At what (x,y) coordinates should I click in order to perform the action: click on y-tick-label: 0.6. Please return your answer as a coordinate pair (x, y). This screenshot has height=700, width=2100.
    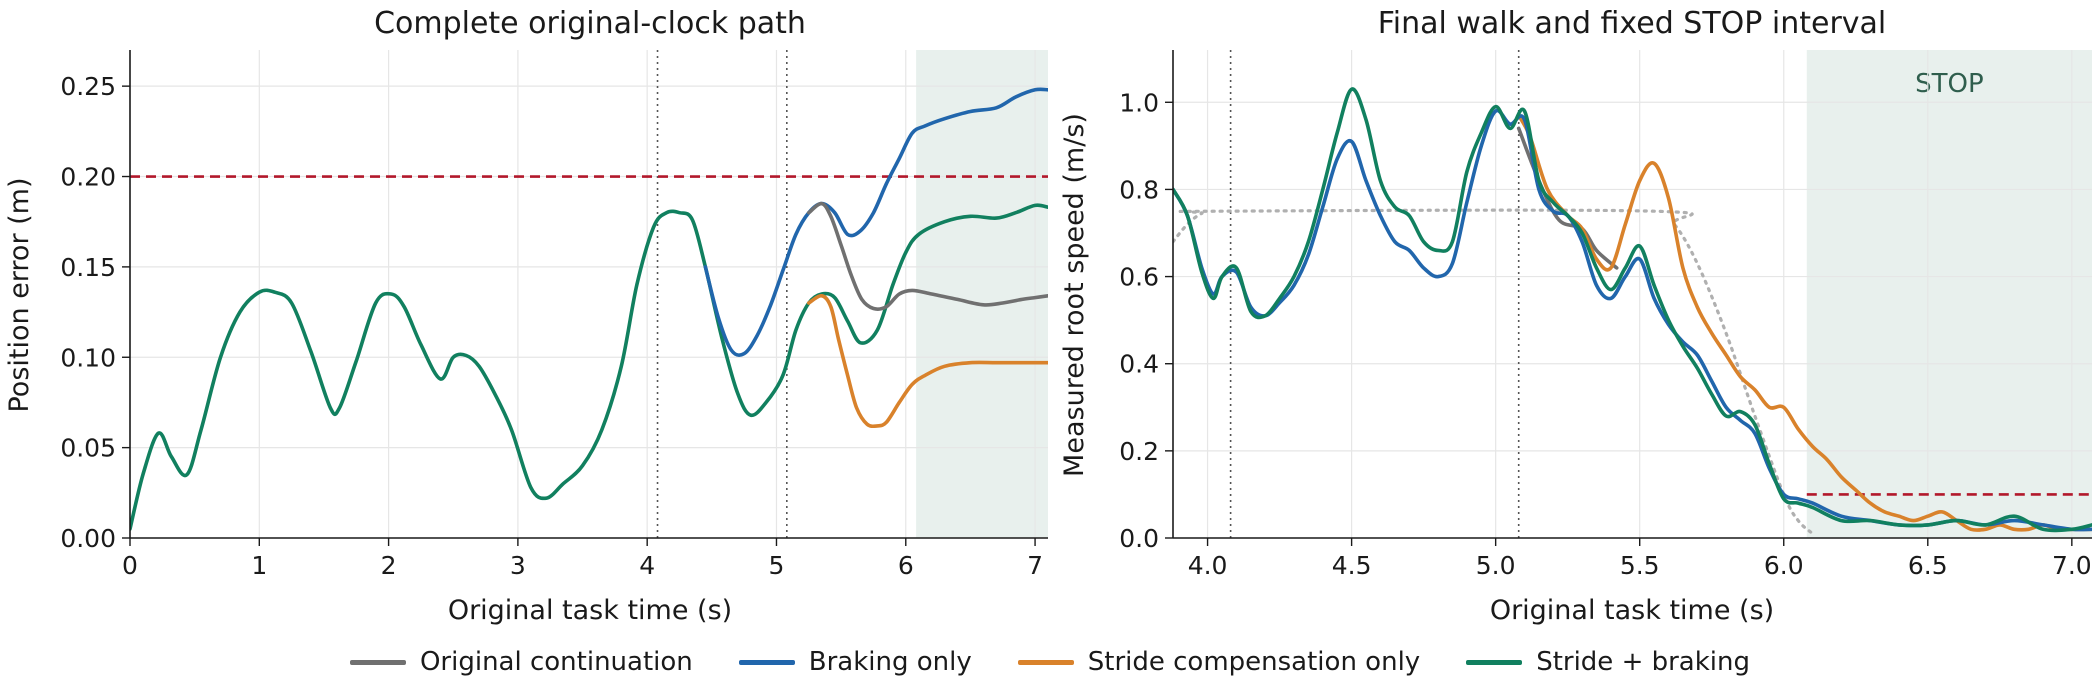
    Looking at the image, I should click on (1139, 277).